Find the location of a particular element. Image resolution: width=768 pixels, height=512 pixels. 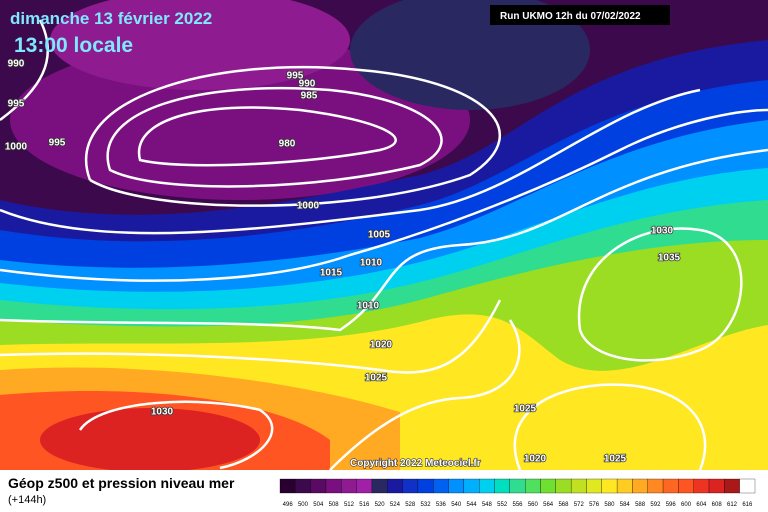

time: 13:00 locale is located at coordinates (73, 45).